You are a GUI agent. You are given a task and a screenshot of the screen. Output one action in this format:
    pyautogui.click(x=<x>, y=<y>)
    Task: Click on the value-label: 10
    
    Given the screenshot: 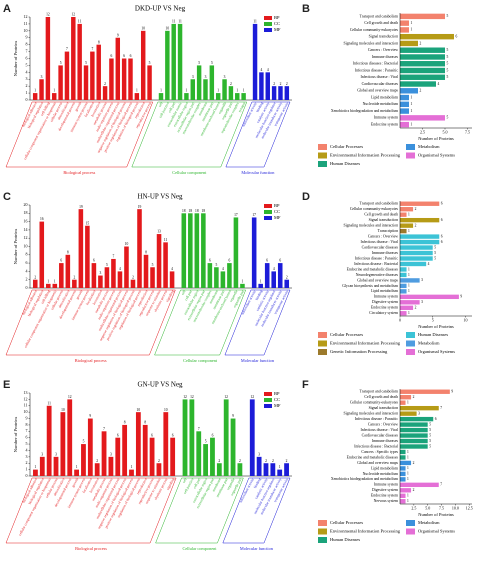 What is the action you would take?
    pyautogui.click(x=139, y=410)
    